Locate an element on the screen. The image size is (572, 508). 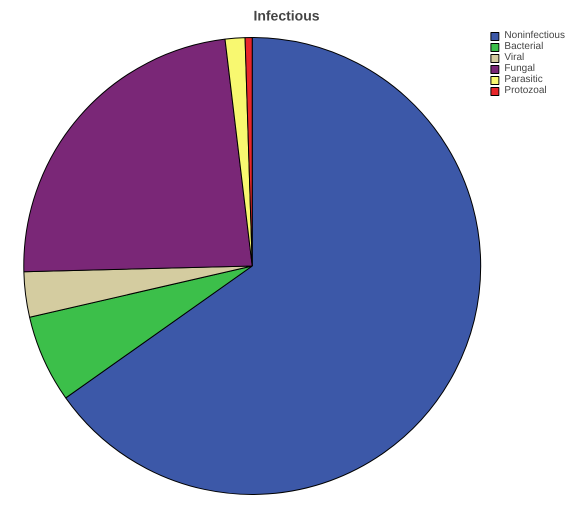
chart-title: Infectious is located at coordinates (286, 16).